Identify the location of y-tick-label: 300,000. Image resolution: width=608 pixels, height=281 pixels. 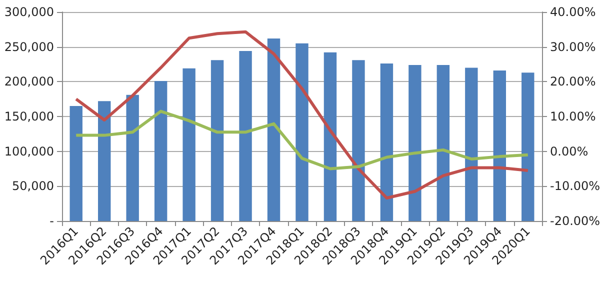
(29, 12).